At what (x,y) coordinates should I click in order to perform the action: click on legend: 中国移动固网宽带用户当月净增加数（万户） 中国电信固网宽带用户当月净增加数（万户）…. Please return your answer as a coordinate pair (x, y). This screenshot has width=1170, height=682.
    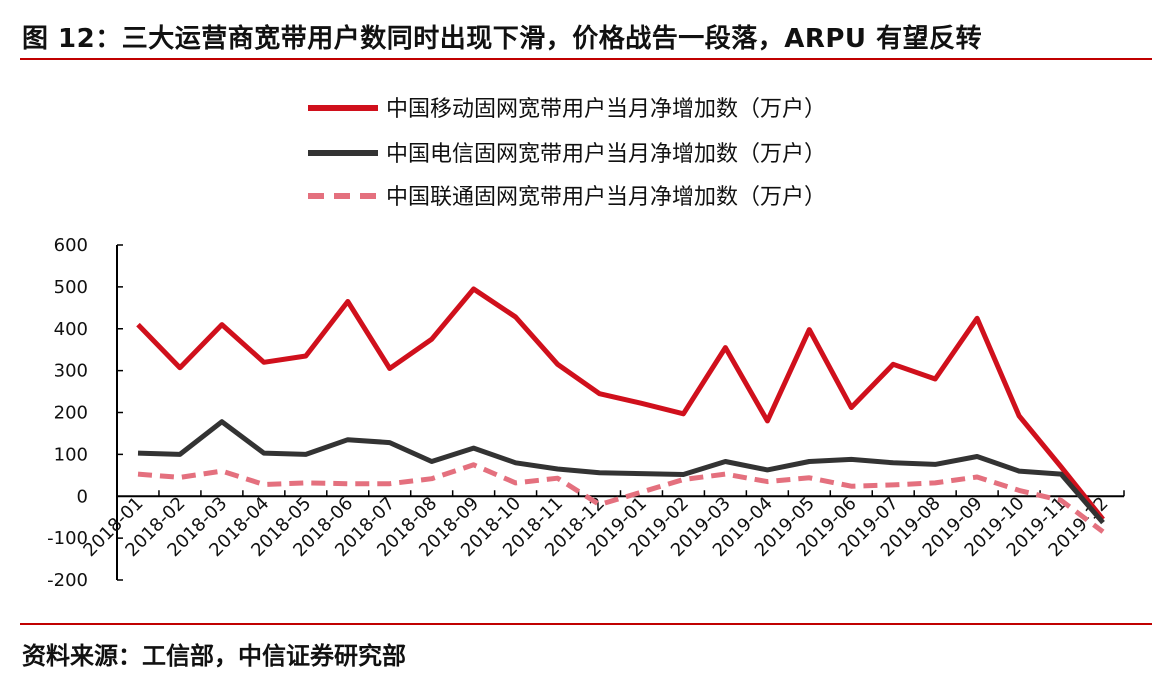
    Looking at the image, I should click on (567, 153).